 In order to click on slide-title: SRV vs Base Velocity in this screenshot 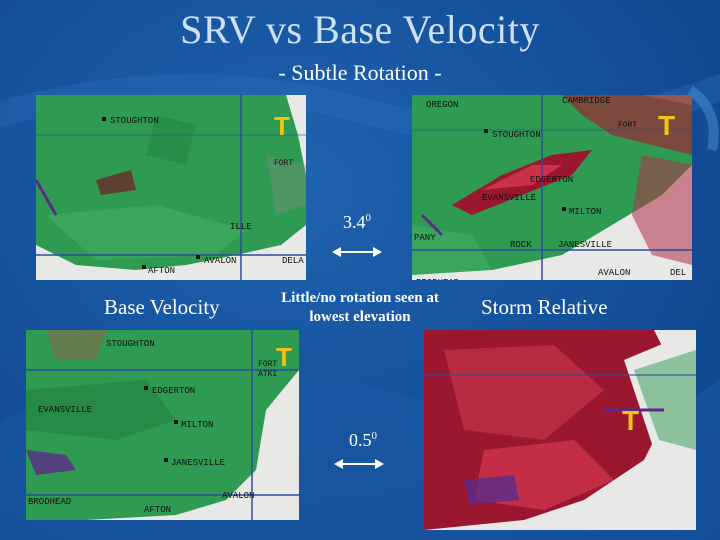, I will do `click(360, 29)`.